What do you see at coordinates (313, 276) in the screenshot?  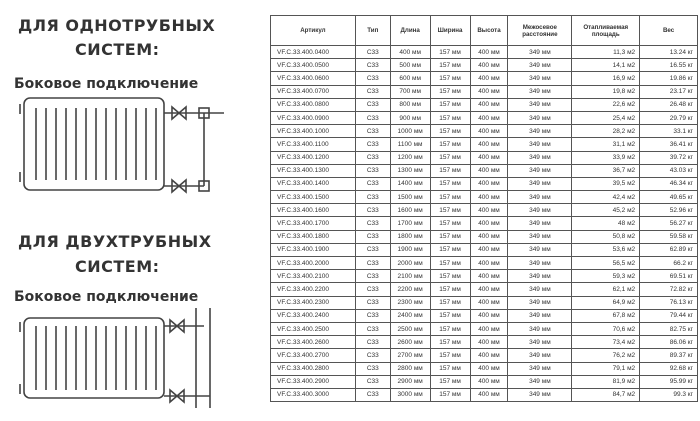 I see `table-cell: VF.C.33.400.2100` at bounding box center [313, 276].